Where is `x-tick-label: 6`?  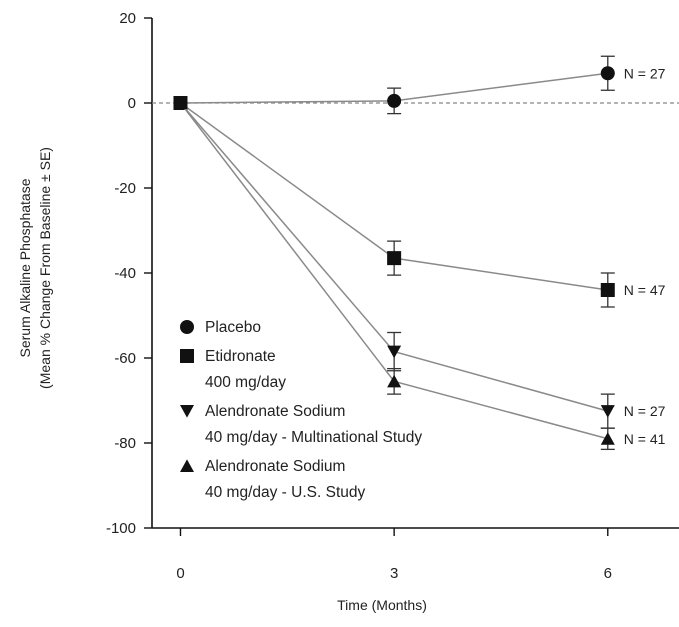 x-tick-label: 6 is located at coordinates (608, 573).